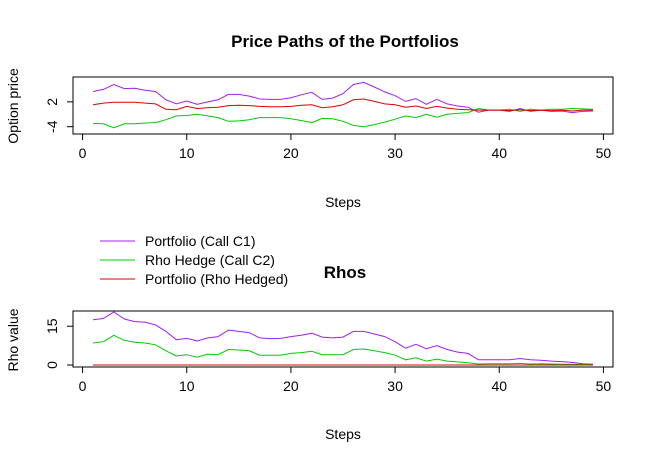 The width and height of the screenshot is (655, 464). I want to click on panel2-x-tick-label: 0, so click(83, 386).